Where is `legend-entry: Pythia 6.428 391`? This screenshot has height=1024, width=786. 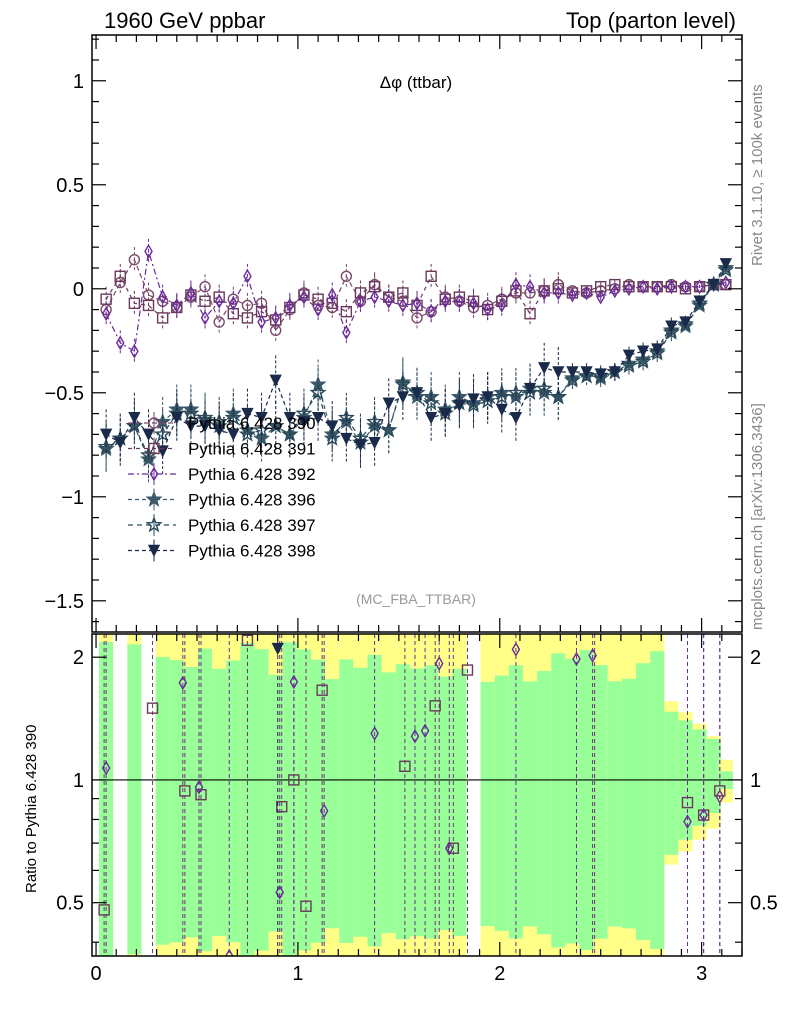
legend-entry: Pythia 6.428 391 is located at coordinates (222, 448).